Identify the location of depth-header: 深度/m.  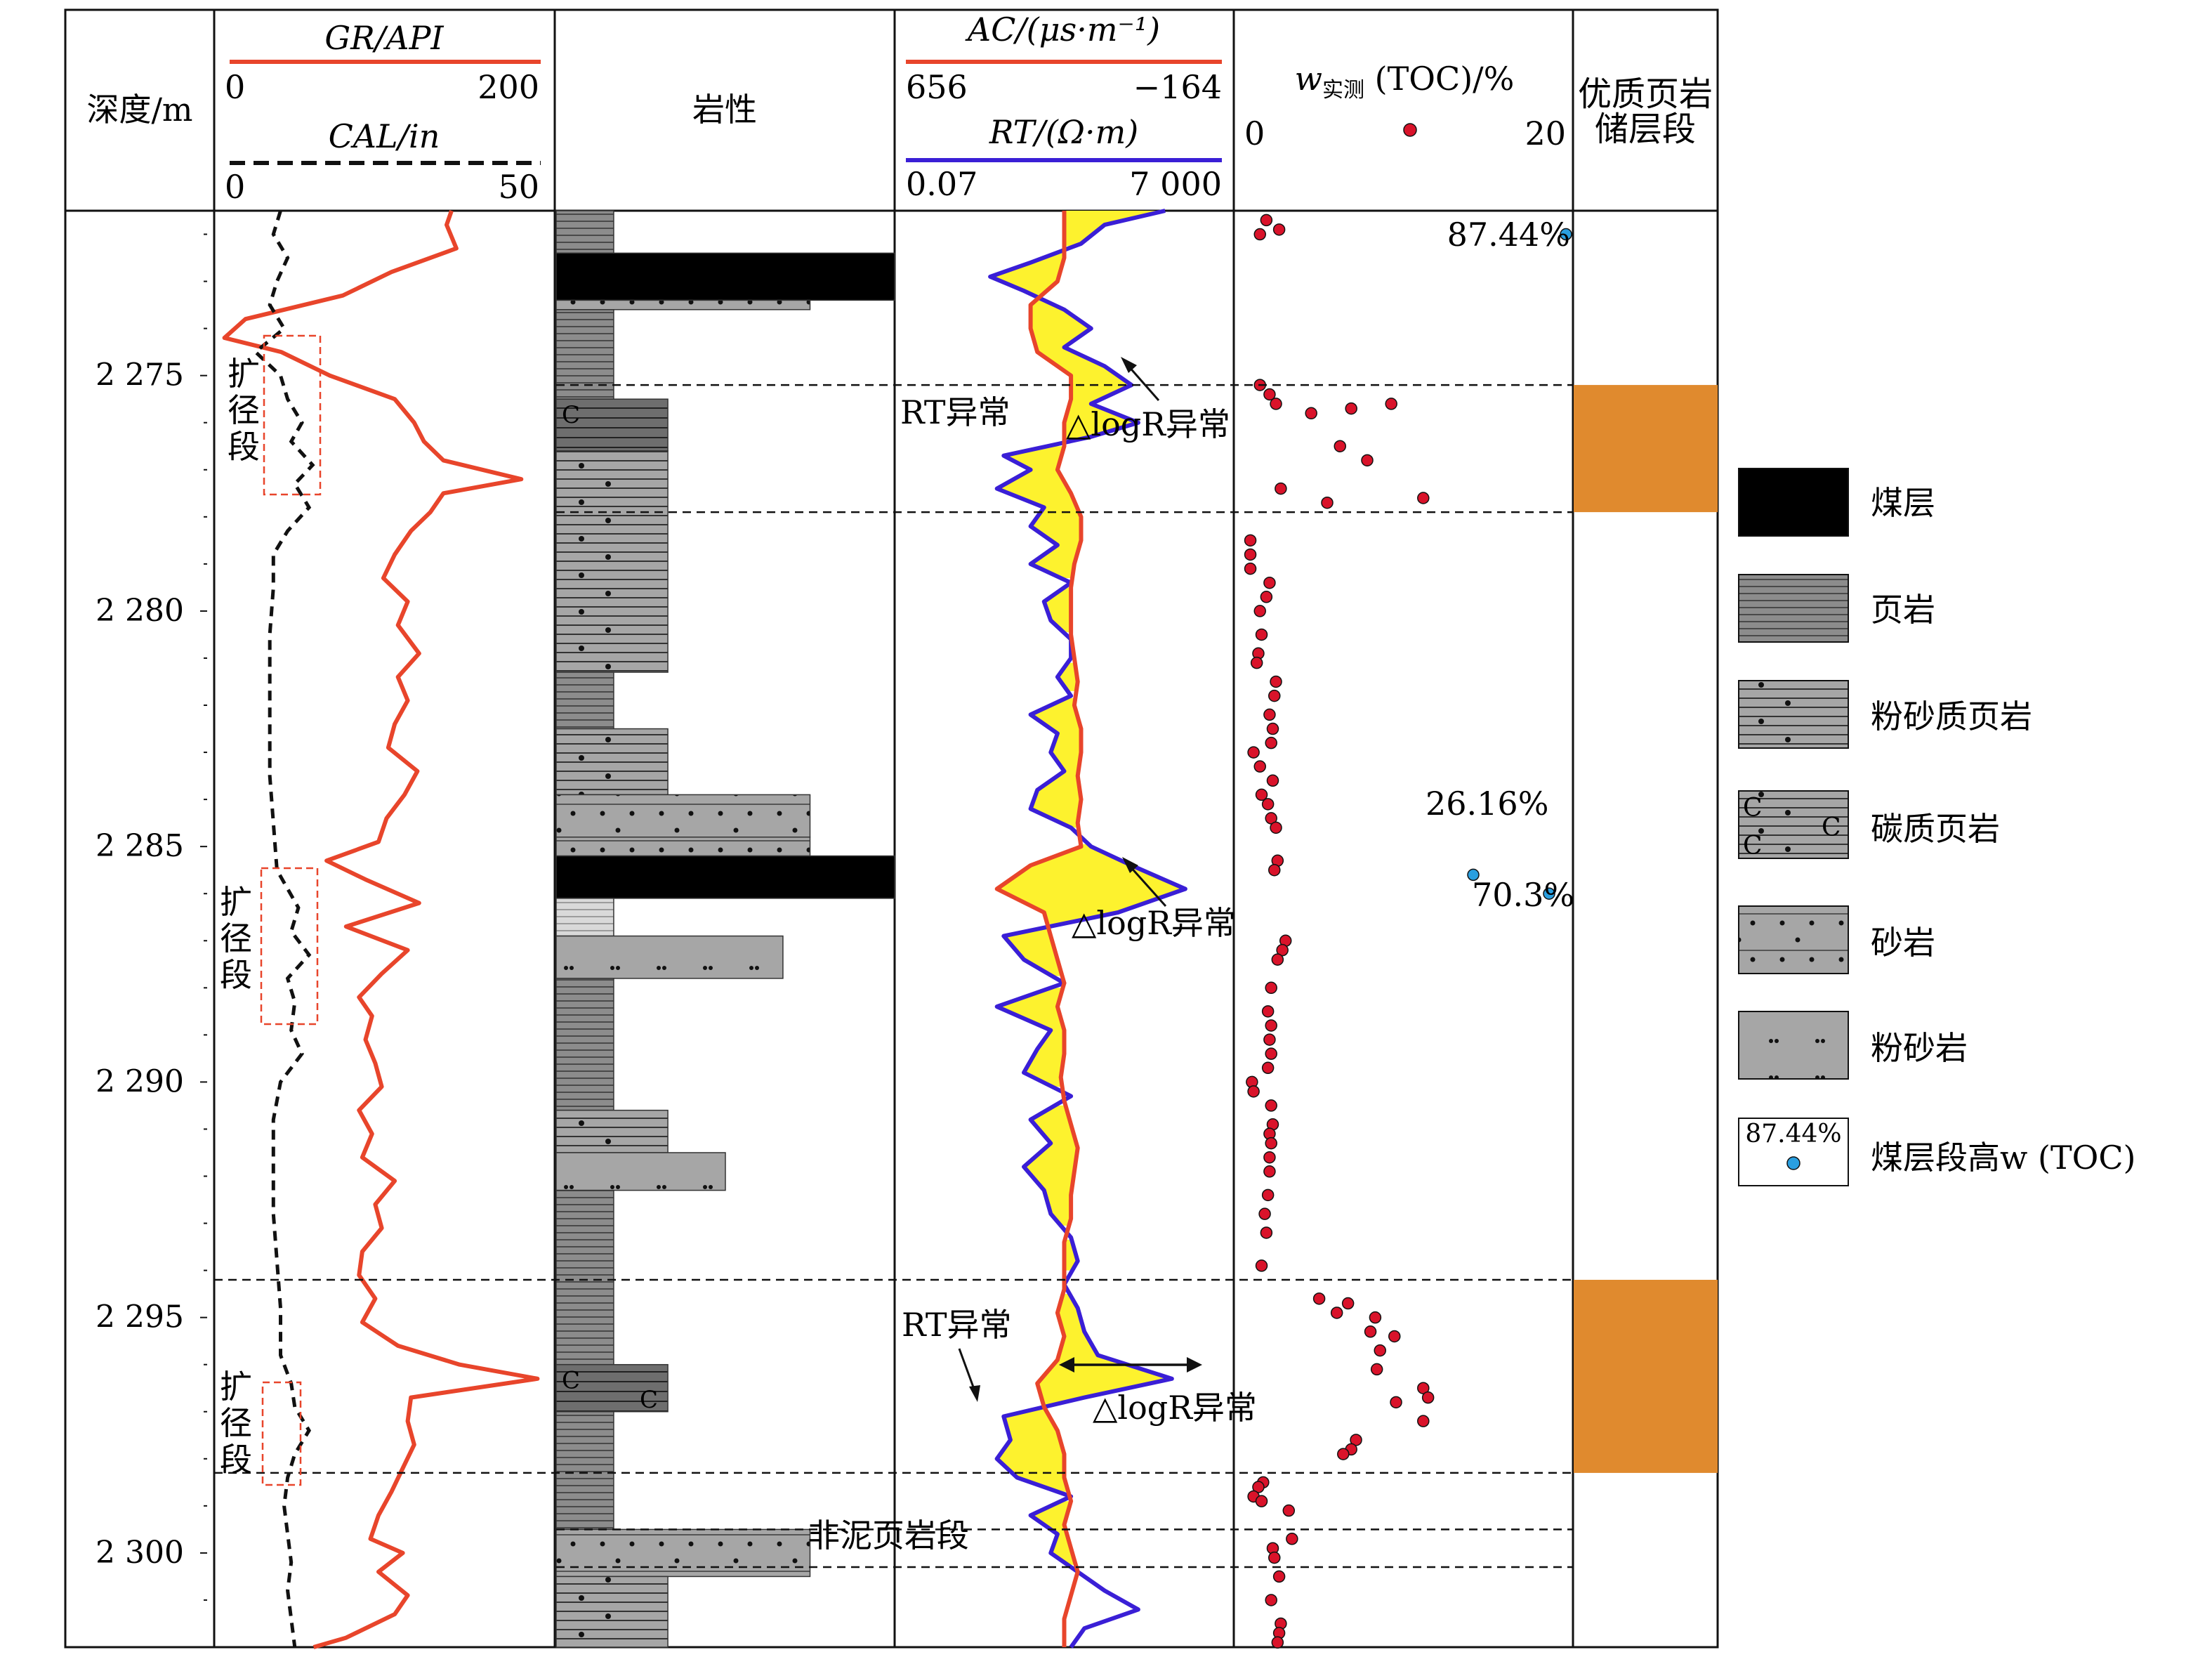
(139, 110).